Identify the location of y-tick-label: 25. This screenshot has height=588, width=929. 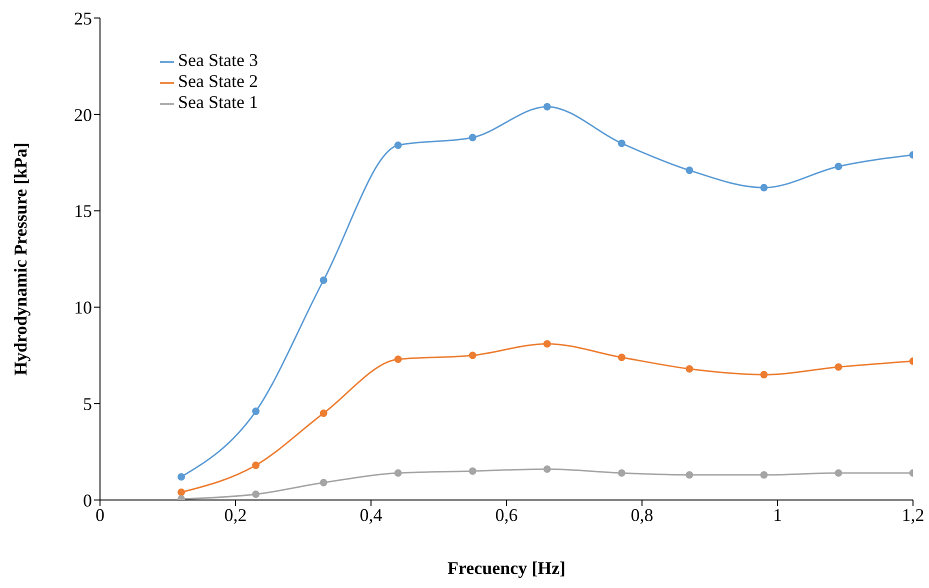
(83, 18).